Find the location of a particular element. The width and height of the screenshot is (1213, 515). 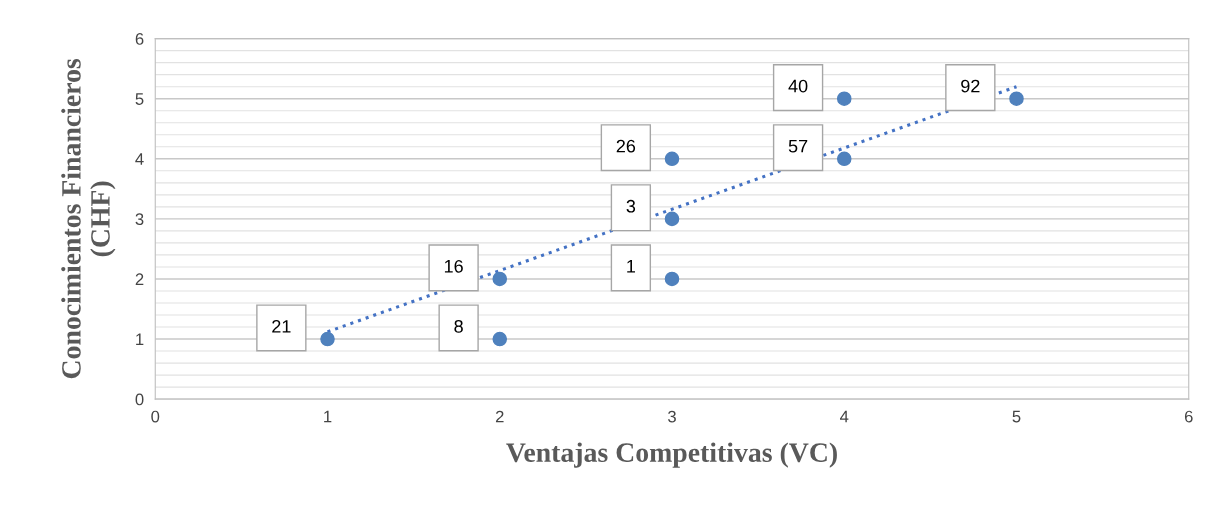

y-tick-label: 6 is located at coordinates (139, 39).